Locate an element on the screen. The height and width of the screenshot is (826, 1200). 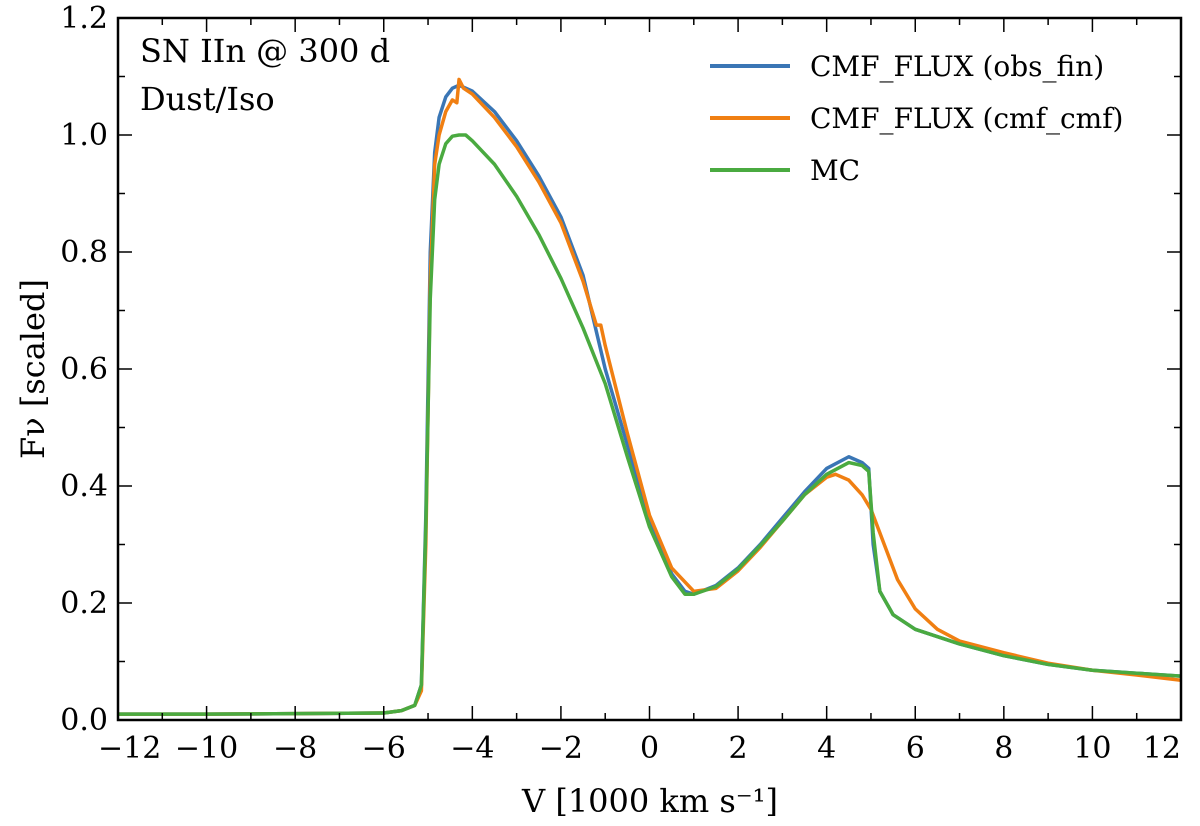
x-tick-label: −8 is located at coordinates (295, 748).